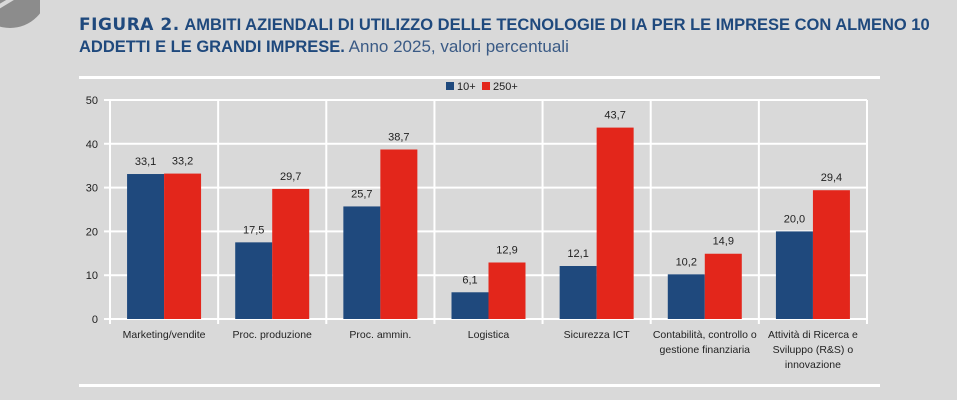 This screenshot has height=400, width=957. I want to click on data-label: 25,7, so click(361, 194).